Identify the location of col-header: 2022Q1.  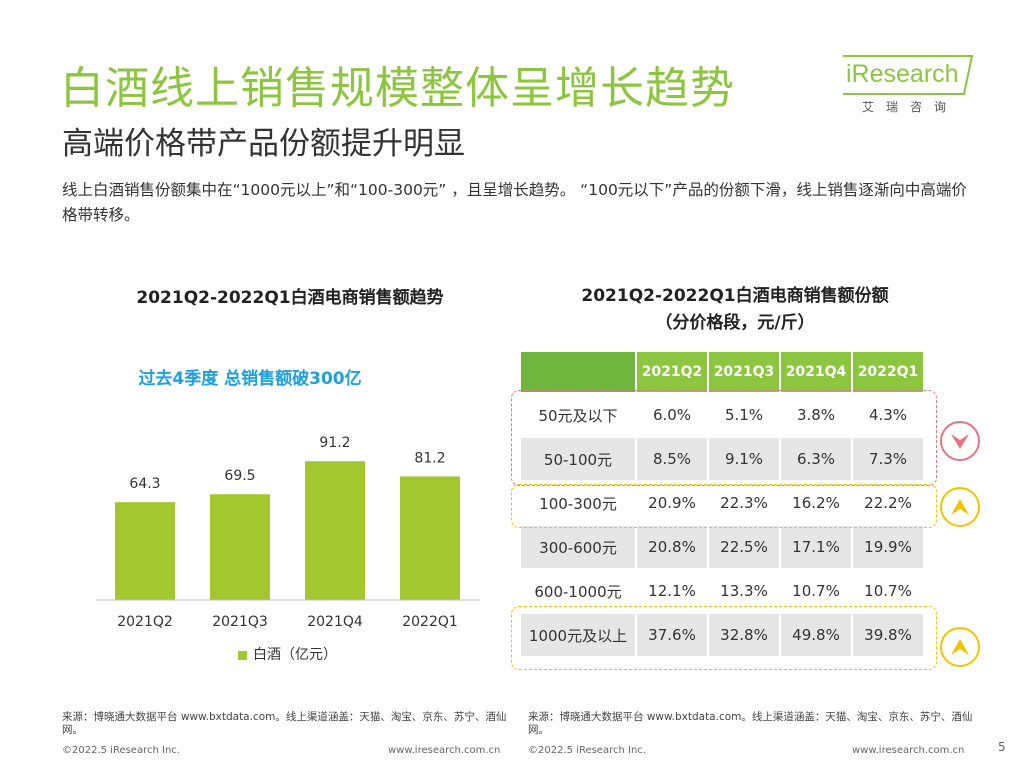
(888, 372).